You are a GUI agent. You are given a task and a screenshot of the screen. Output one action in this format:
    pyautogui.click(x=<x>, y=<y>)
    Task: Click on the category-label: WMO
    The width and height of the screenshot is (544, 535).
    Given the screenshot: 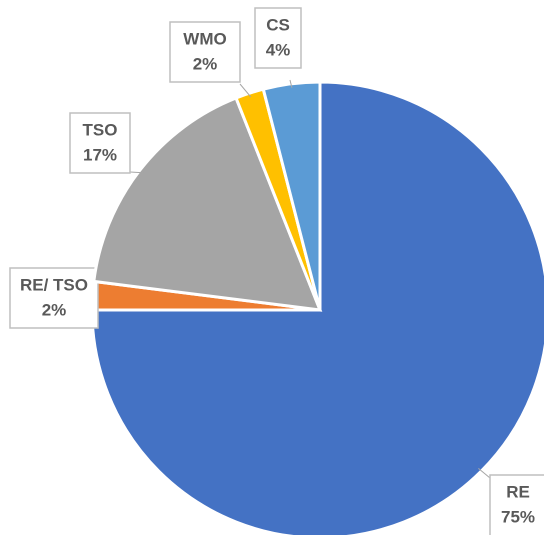 What is the action you would take?
    pyautogui.click(x=204, y=38)
    